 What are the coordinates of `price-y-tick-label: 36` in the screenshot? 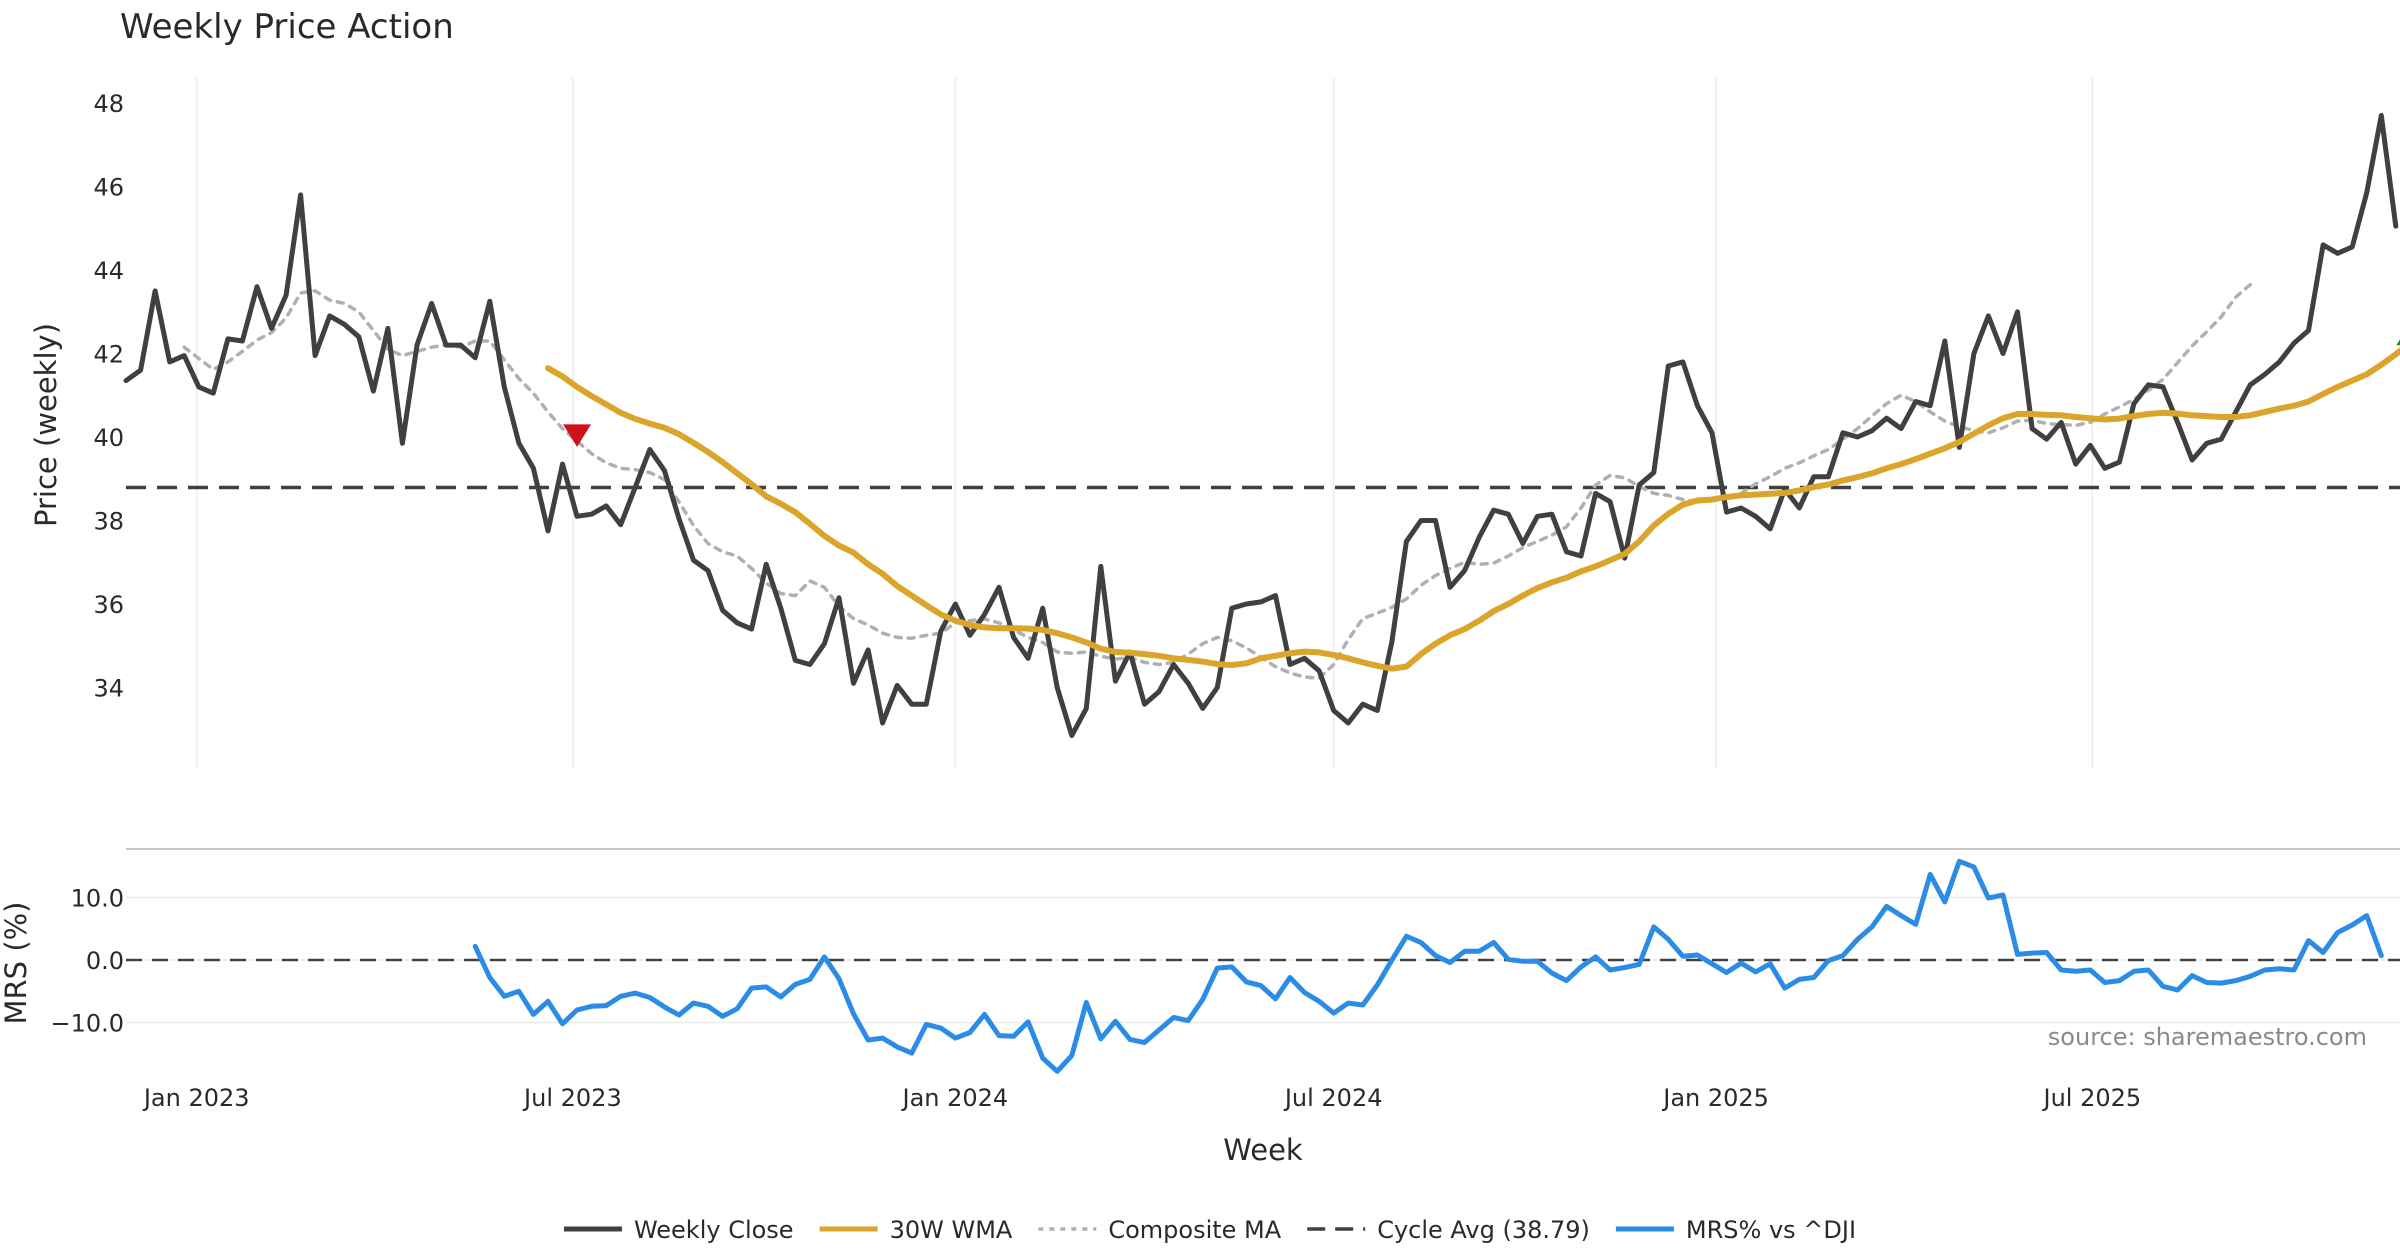 It's located at (108, 605).